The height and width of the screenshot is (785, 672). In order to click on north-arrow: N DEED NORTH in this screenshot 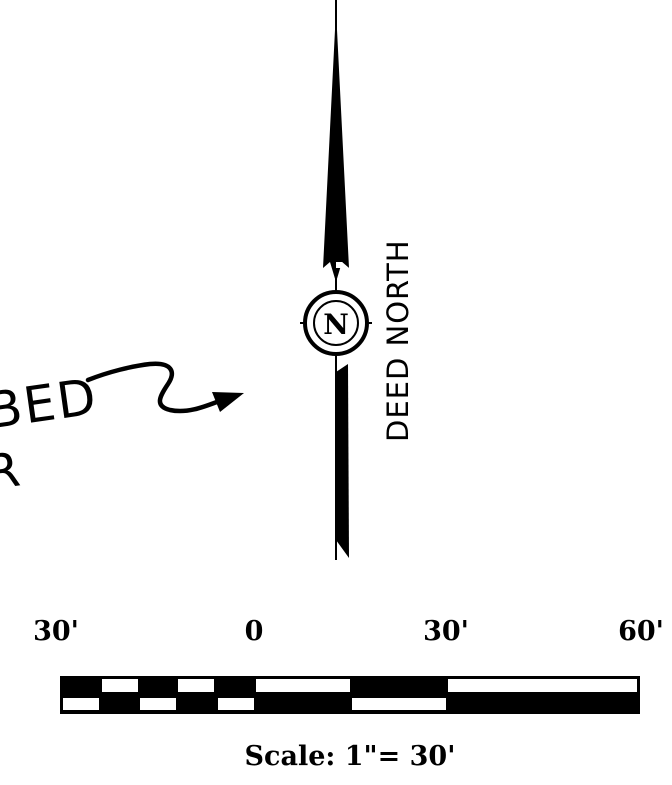, I will do `click(357, 280)`.